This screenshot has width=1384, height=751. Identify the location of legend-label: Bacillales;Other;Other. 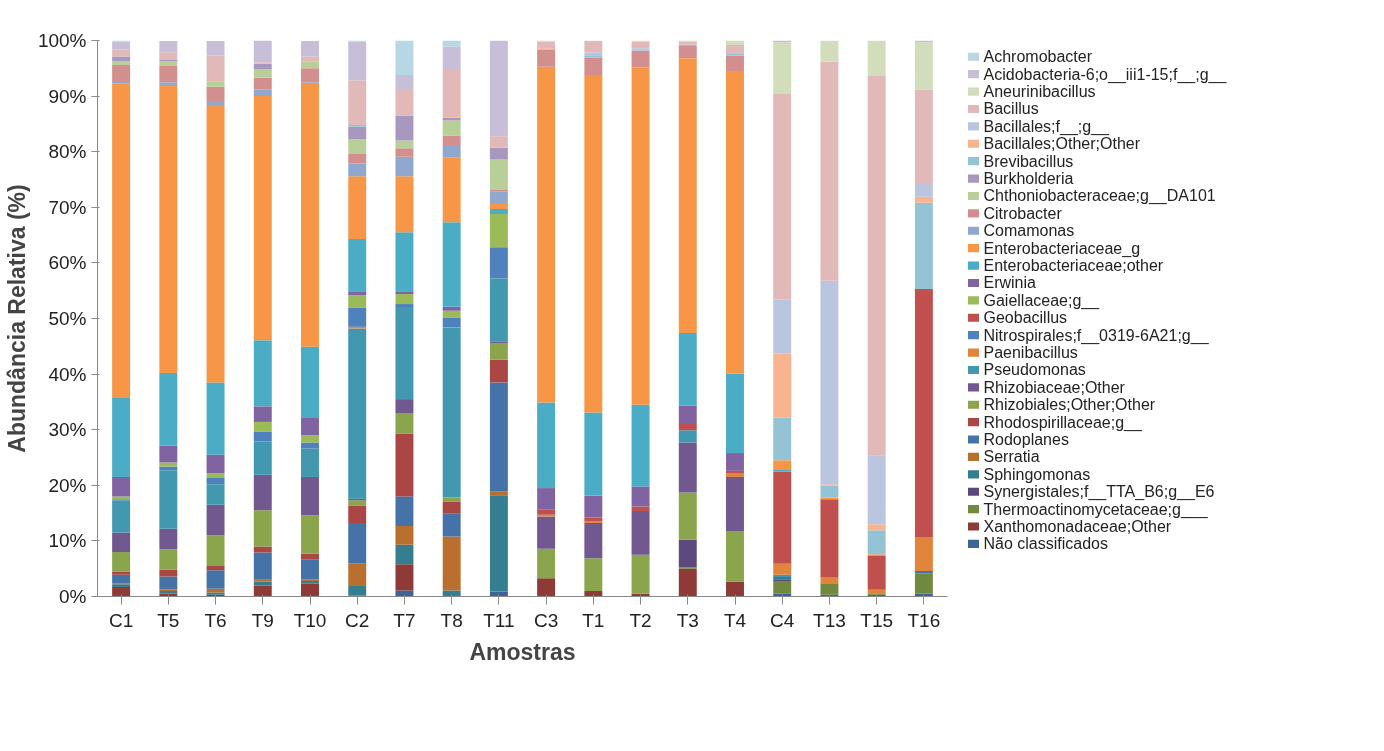
(1062, 144).